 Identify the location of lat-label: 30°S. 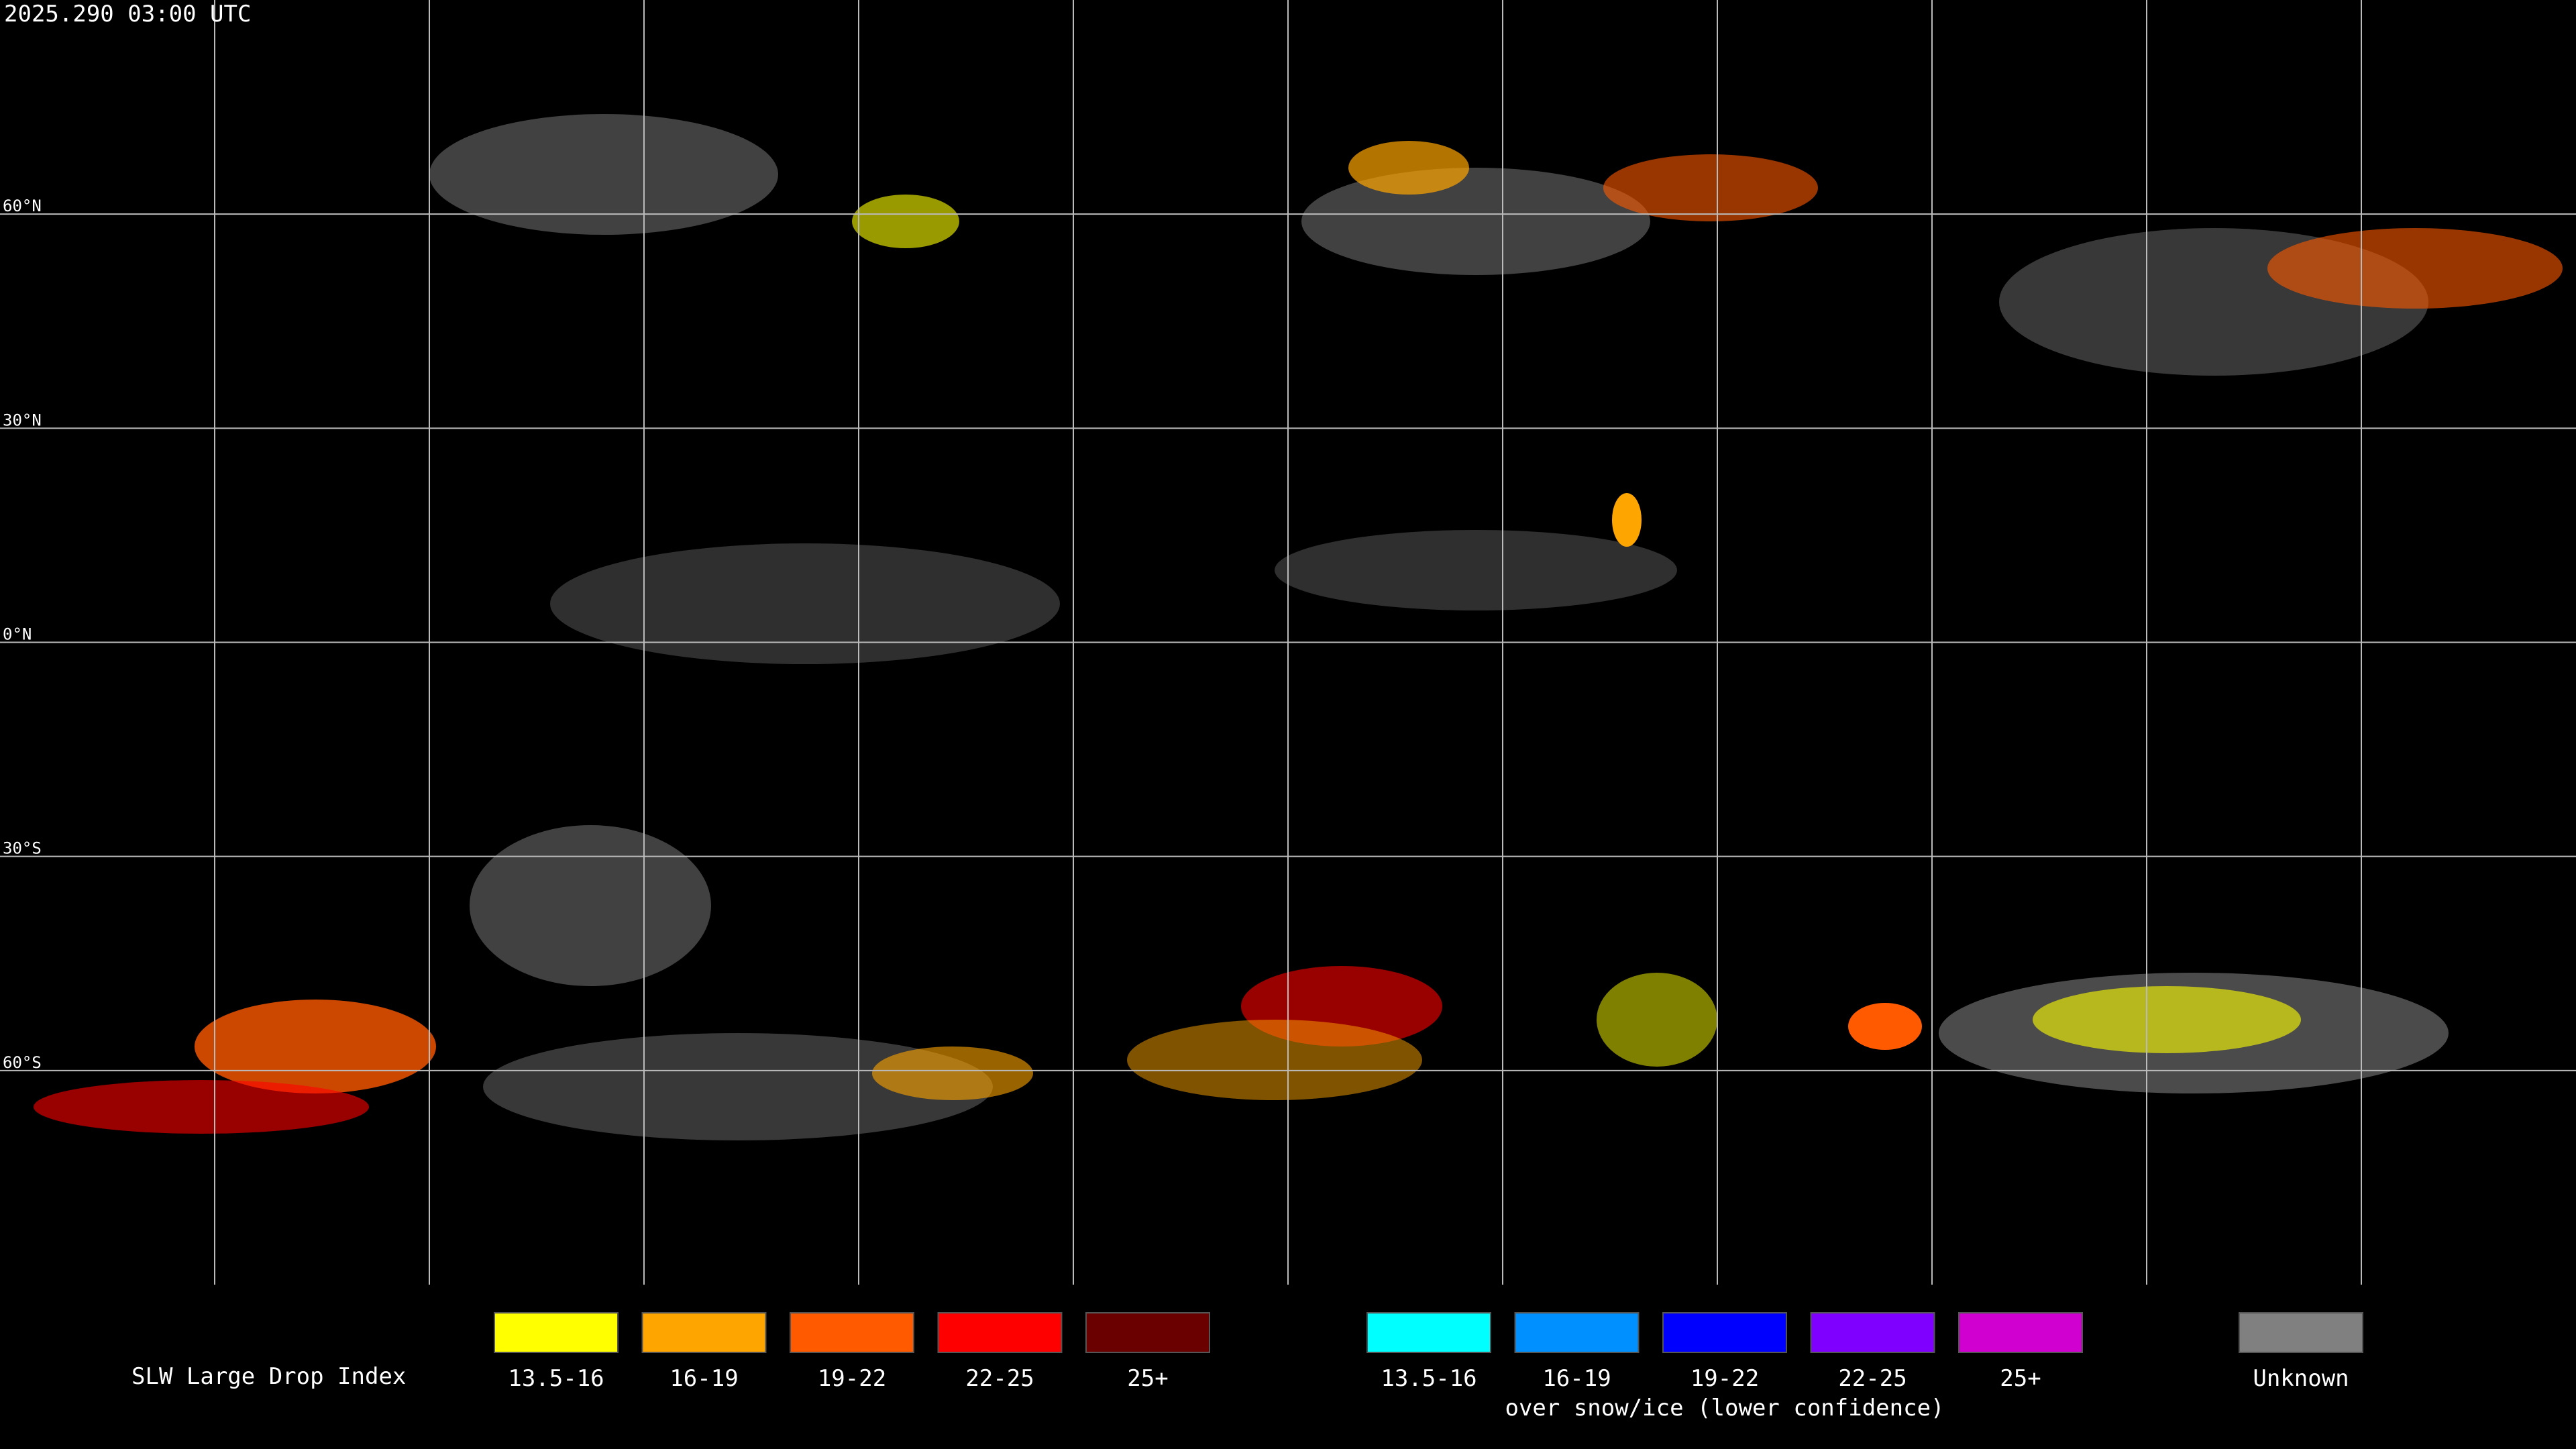
(22, 848).